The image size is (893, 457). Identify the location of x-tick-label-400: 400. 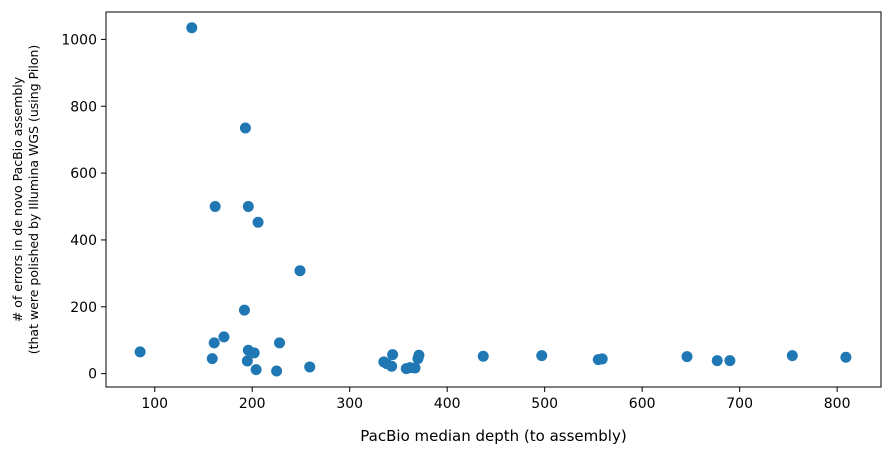
(447, 404).